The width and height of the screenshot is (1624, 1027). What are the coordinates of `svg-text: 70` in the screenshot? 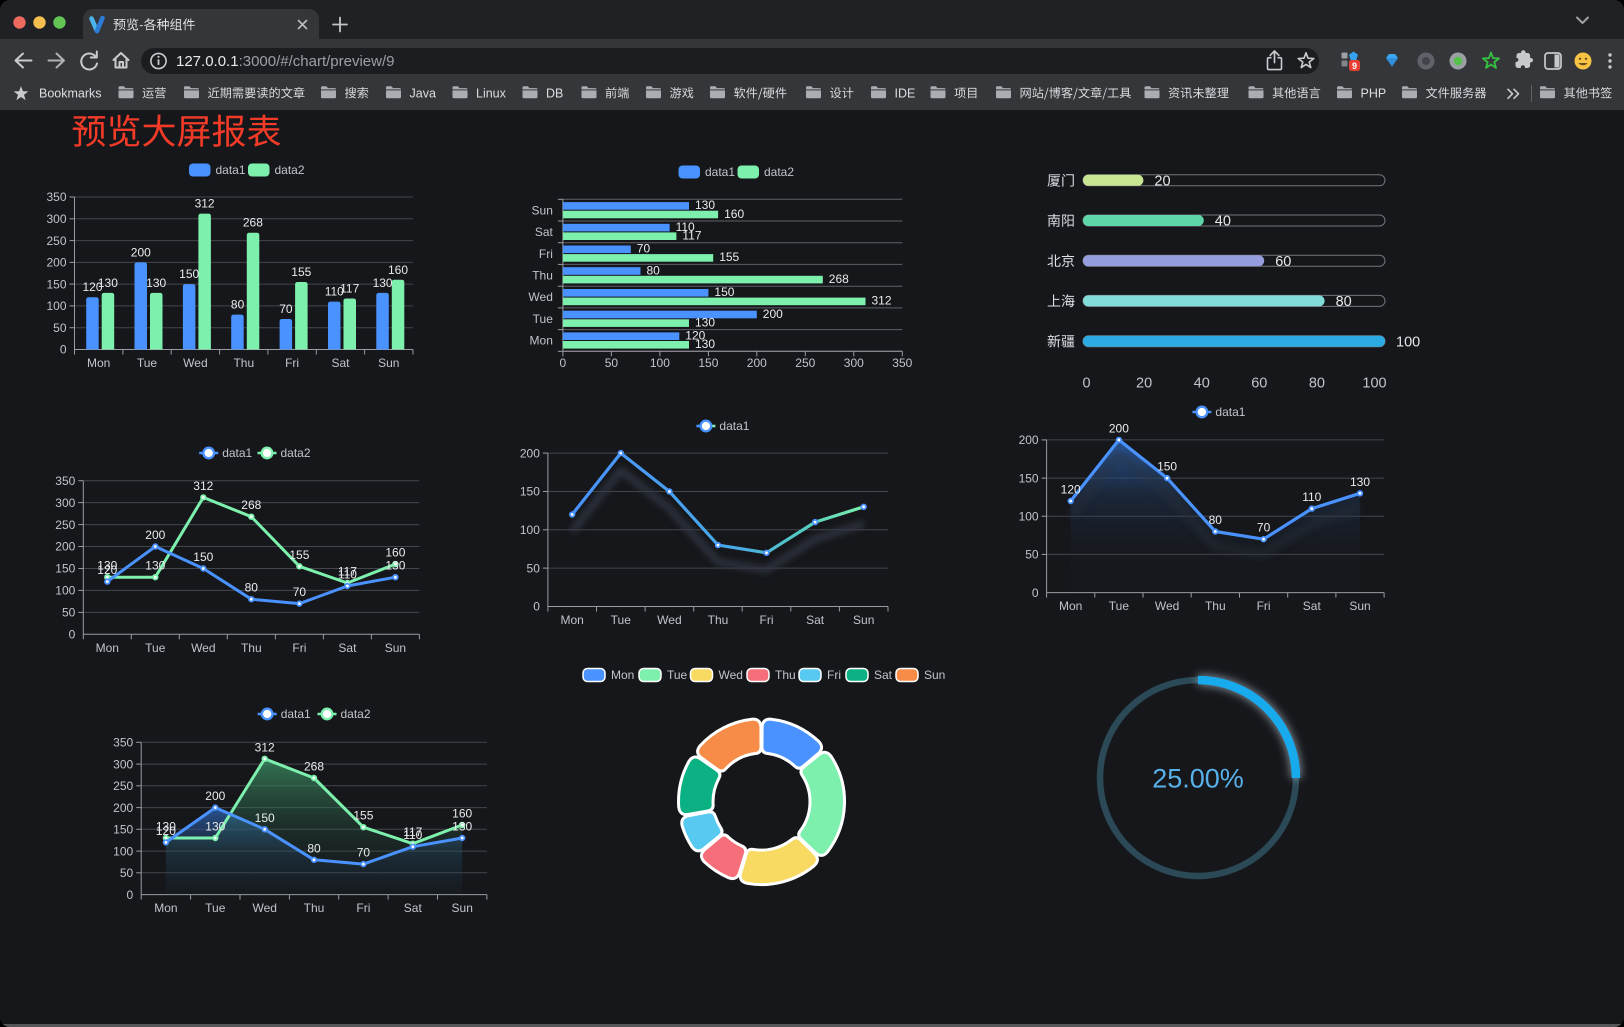 It's located at (644, 249).